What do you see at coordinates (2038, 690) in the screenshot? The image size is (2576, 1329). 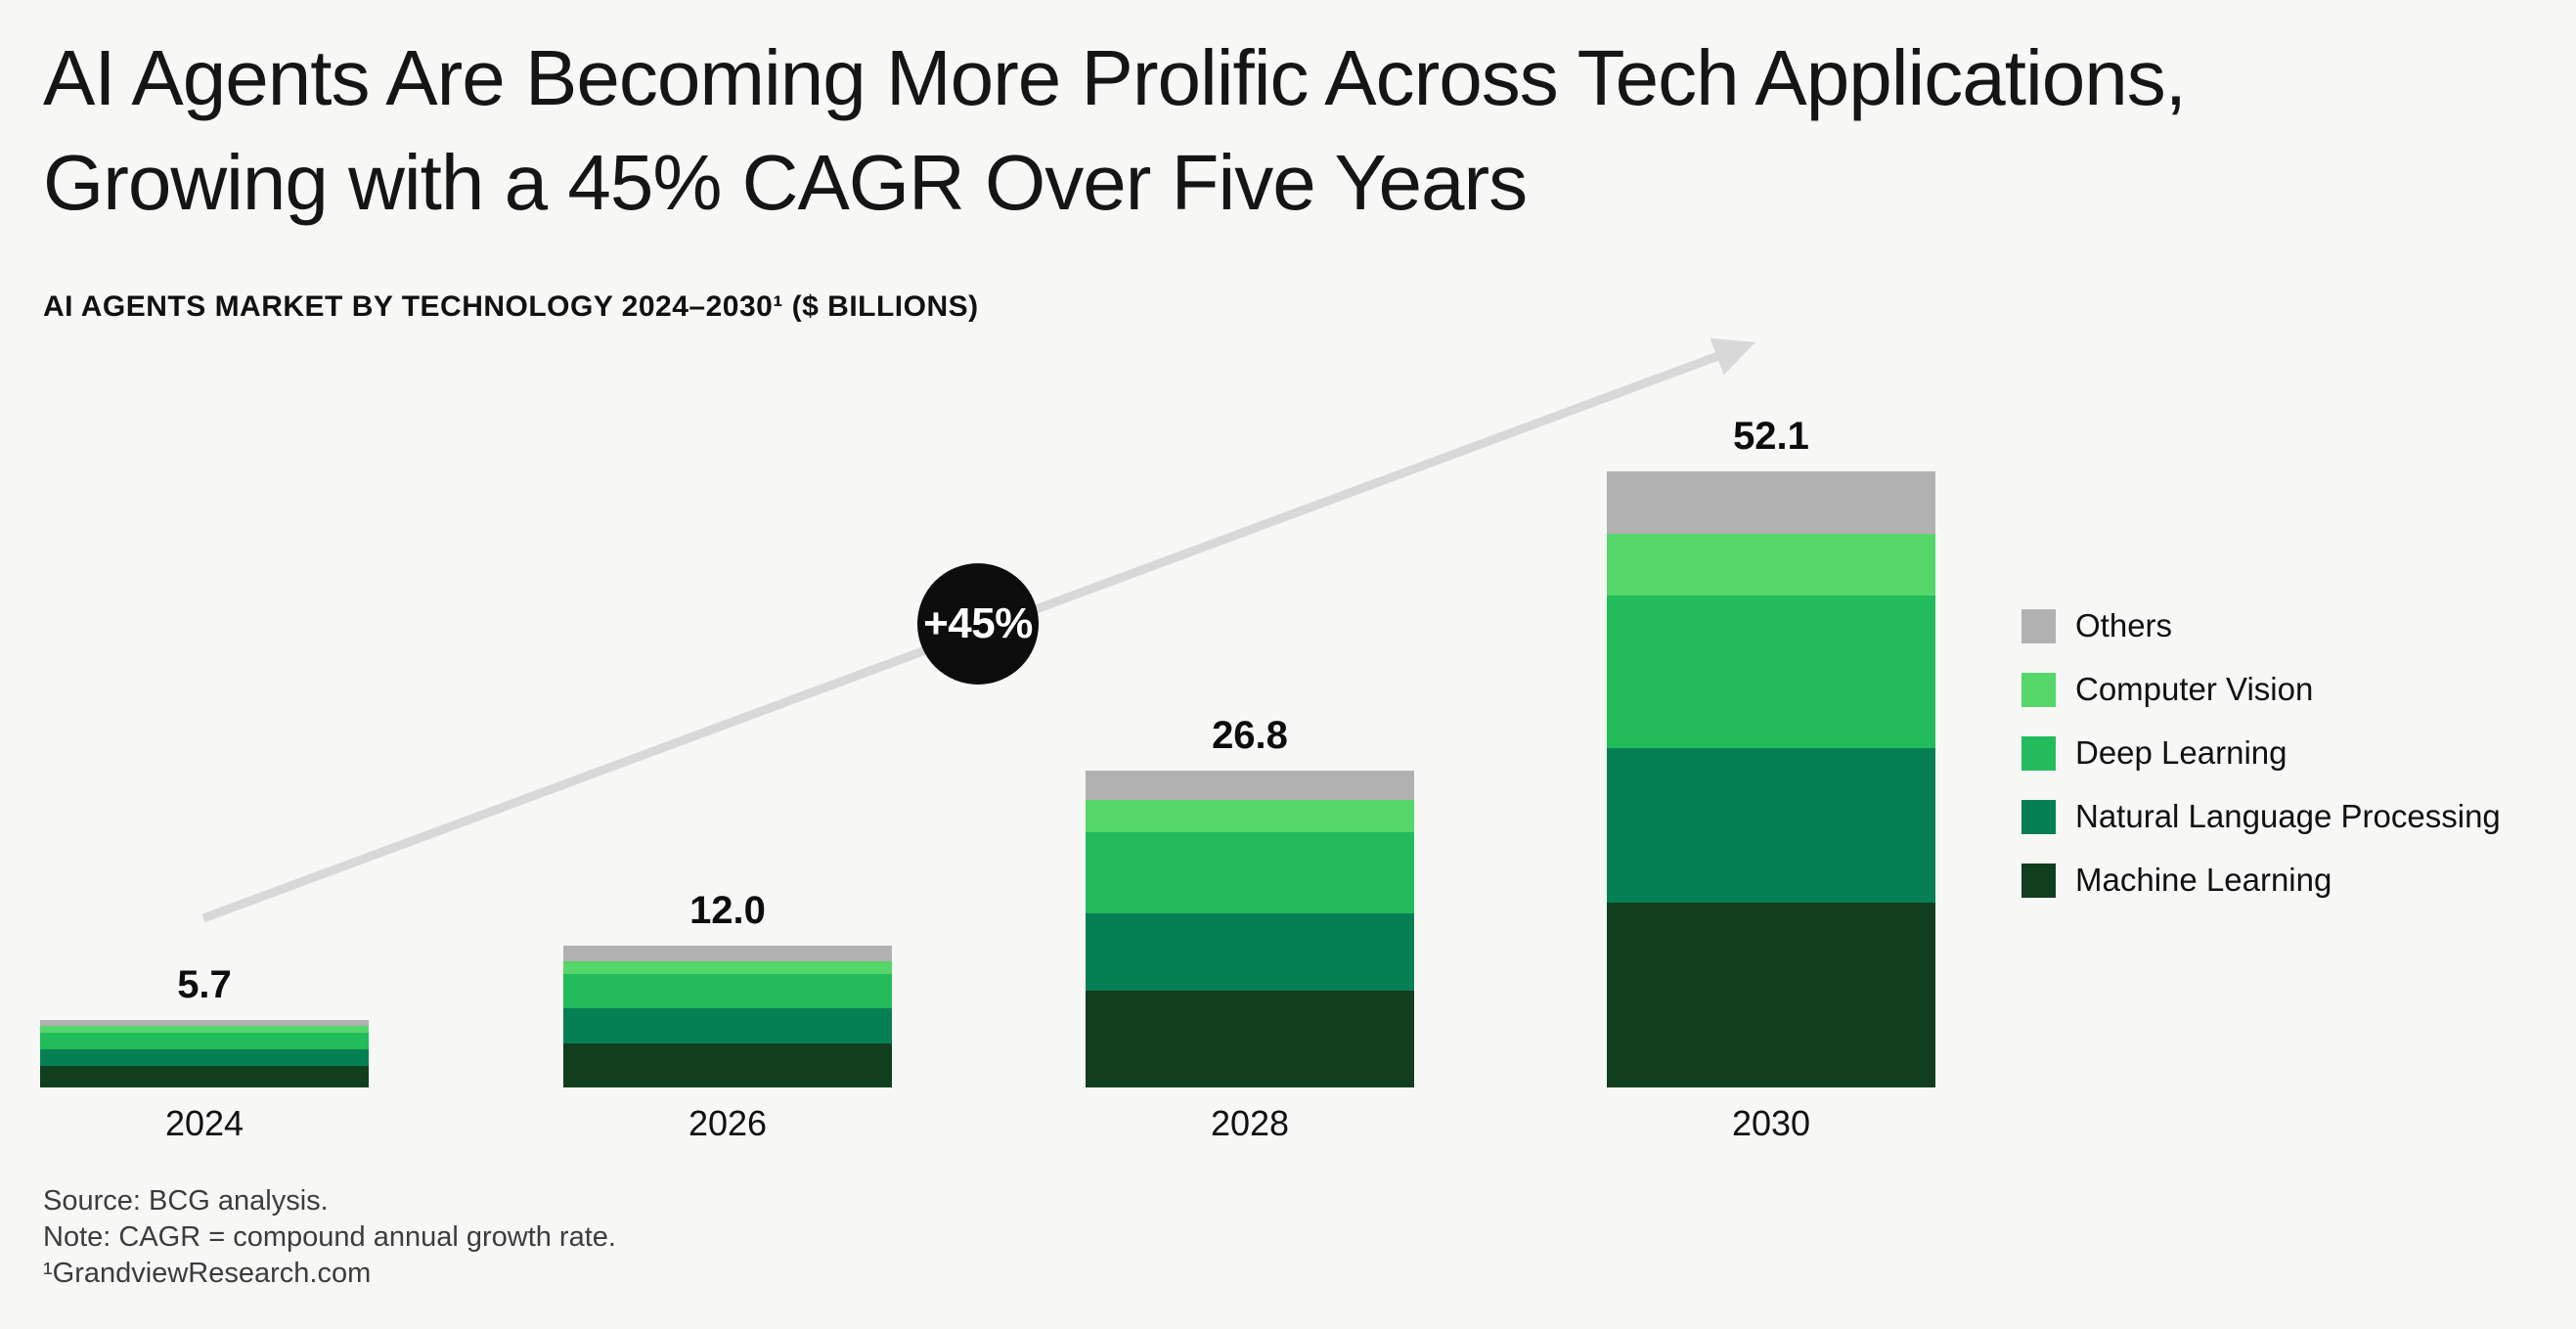 I see `legend-swatch-computer-vision` at bounding box center [2038, 690].